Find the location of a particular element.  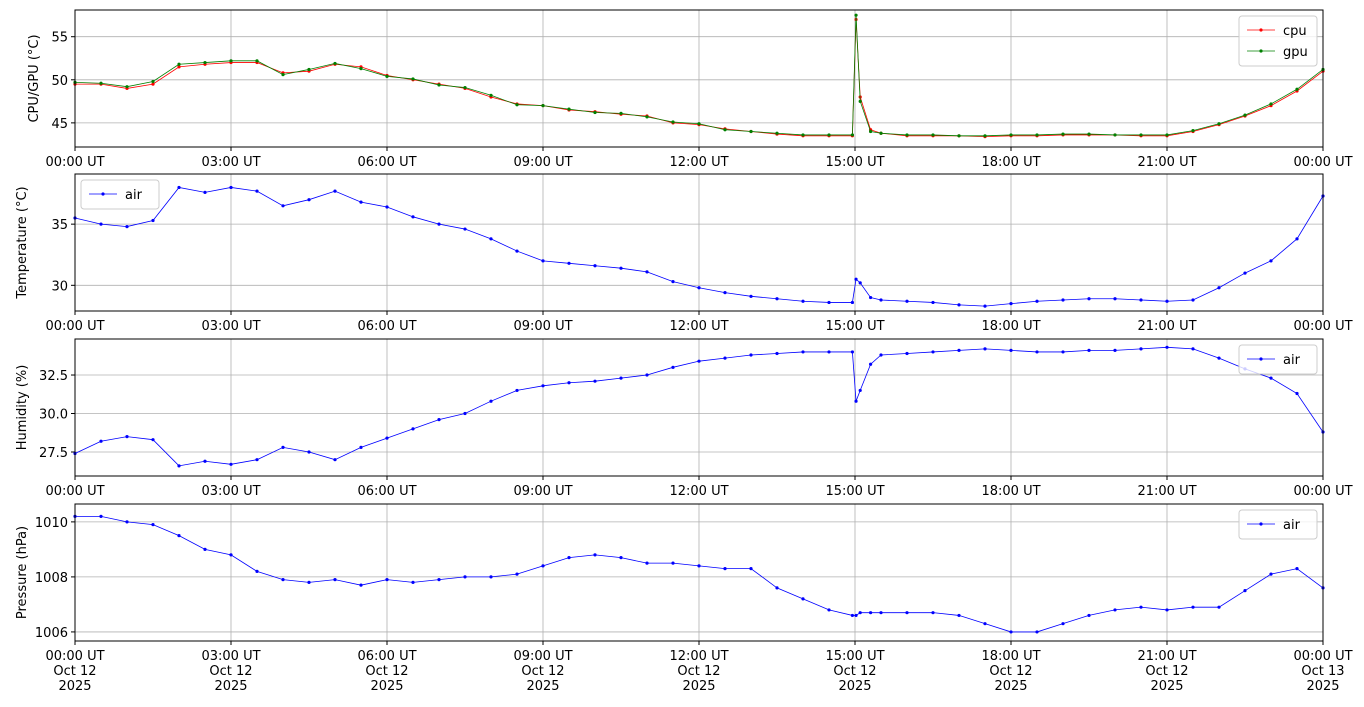

y-tick-label: 30 is located at coordinates (59, 286).